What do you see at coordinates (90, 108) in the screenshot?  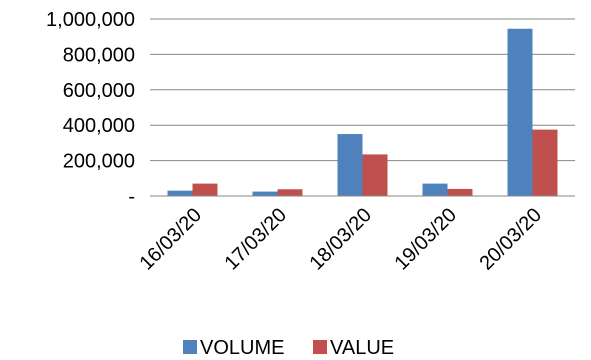 I see `y-axis-ticks: - 200,000 400,000 600,000 800,000 1,000,000` at bounding box center [90, 108].